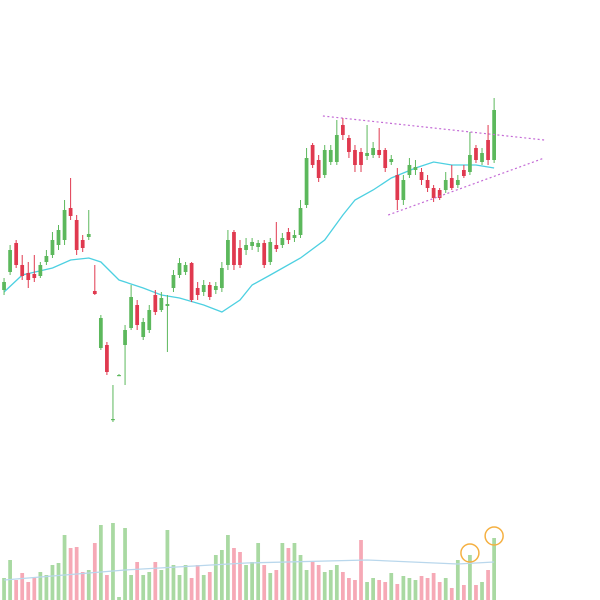 Image resolution: width=600 pixels, height=600 pixels. What do you see at coordinates (433, 128) in the screenshot?
I see `trendline` at bounding box center [433, 128].